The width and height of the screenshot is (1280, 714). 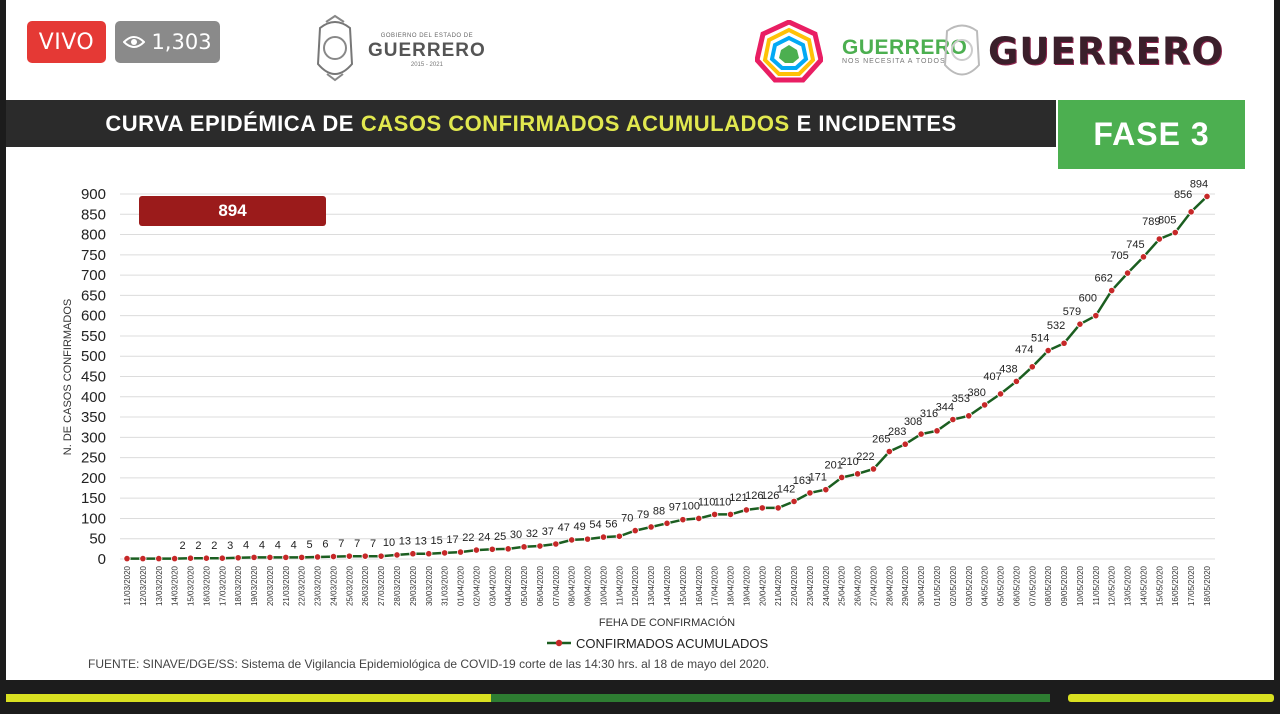 What do you see at coordinates (93, 377) in the screenshot?
I see `y-tick-label: 450` at bounding box center [93, 377].